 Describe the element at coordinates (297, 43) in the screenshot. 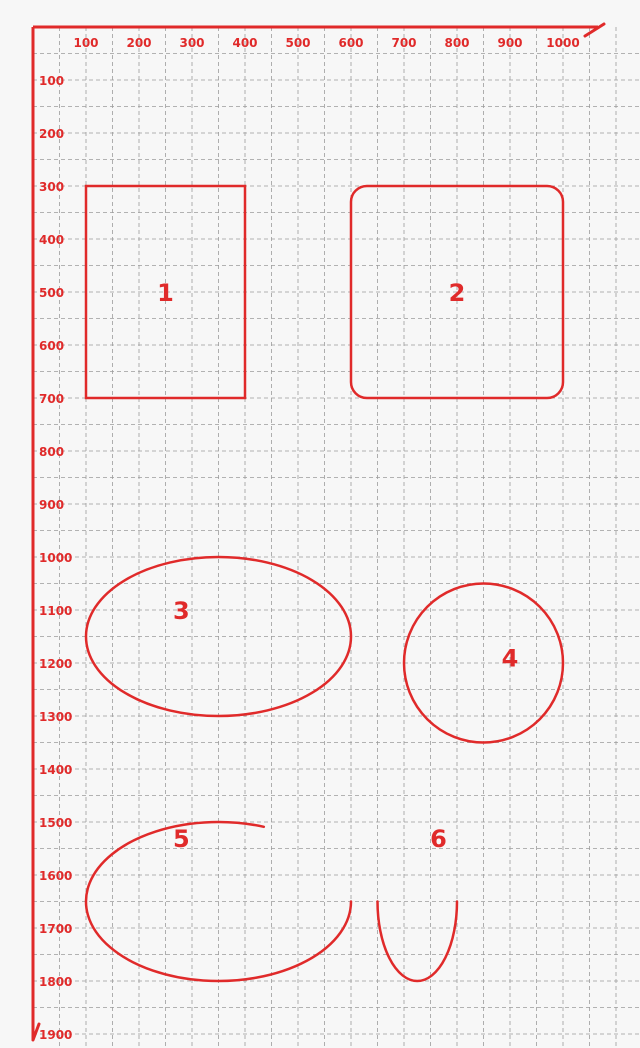

I see `x-tick-label: 500` at that location.